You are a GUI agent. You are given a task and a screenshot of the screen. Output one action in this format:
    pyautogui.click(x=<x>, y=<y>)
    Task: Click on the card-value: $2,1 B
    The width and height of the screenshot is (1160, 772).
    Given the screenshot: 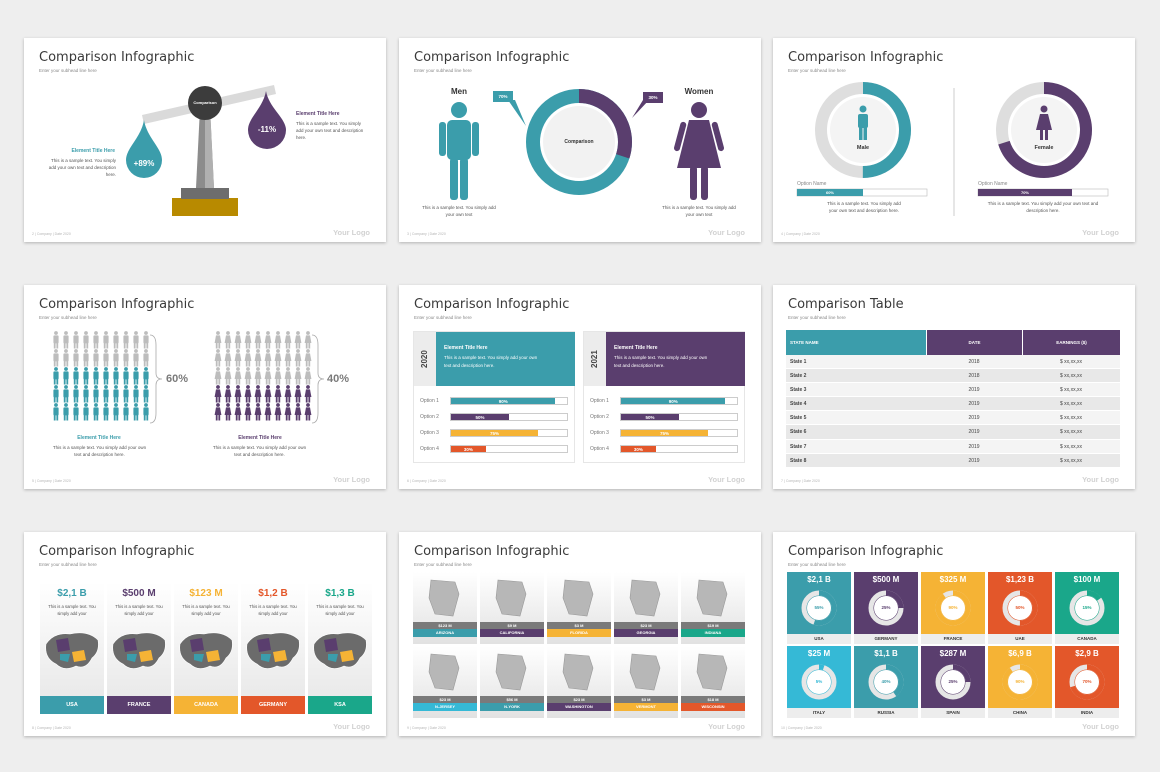 What is the action you would take?
    pyautogui.click(x=819, y=579)
    